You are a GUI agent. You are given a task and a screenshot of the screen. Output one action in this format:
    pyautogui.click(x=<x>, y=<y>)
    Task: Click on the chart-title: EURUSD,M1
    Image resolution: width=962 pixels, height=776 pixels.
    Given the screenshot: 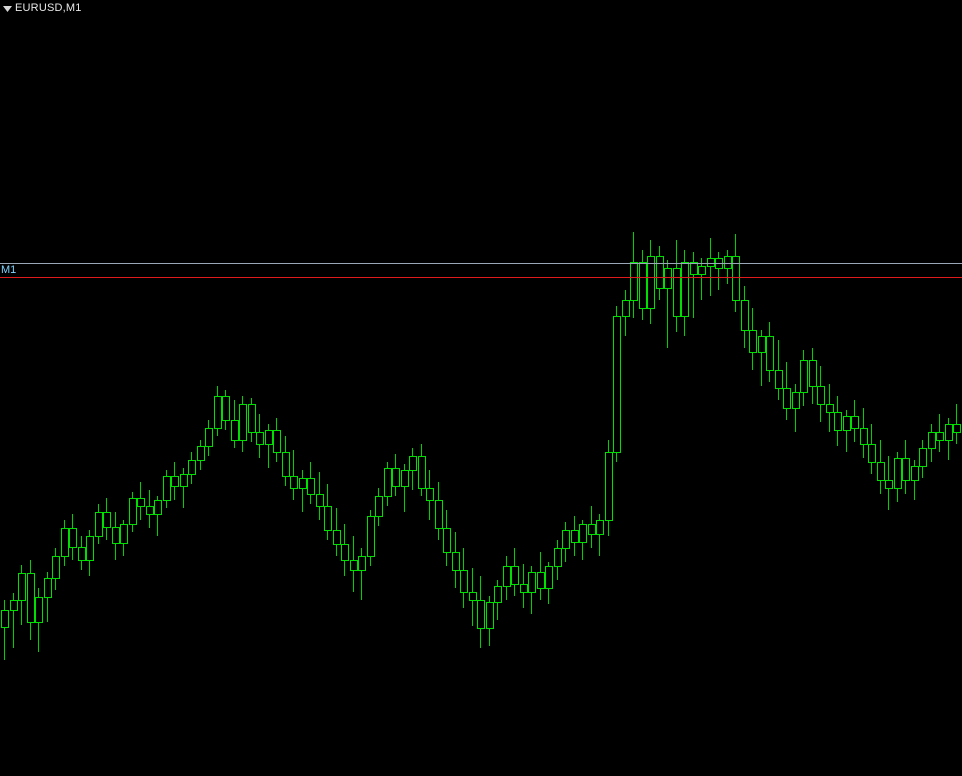 What is the action you would take?
    pyautogui.click(x=48, y=8)
    